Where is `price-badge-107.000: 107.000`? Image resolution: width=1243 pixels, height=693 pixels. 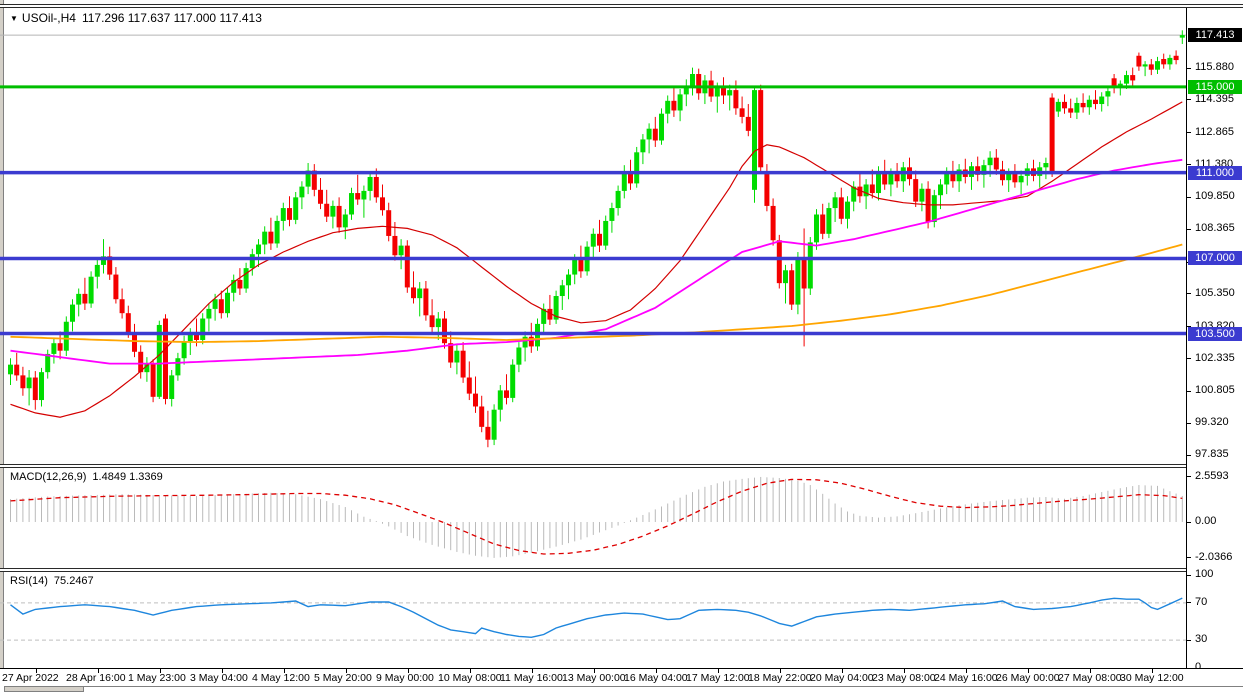 price-badge-107.000: 107.000 is located at coordinates (1215, 258).